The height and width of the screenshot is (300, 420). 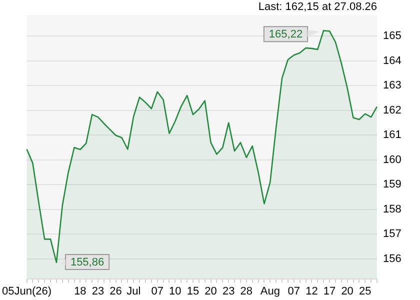 What do you see at coordinates (392, 209) in the screenshot?
I see `y-tick-label: 158` at bounding box center [392, 209].